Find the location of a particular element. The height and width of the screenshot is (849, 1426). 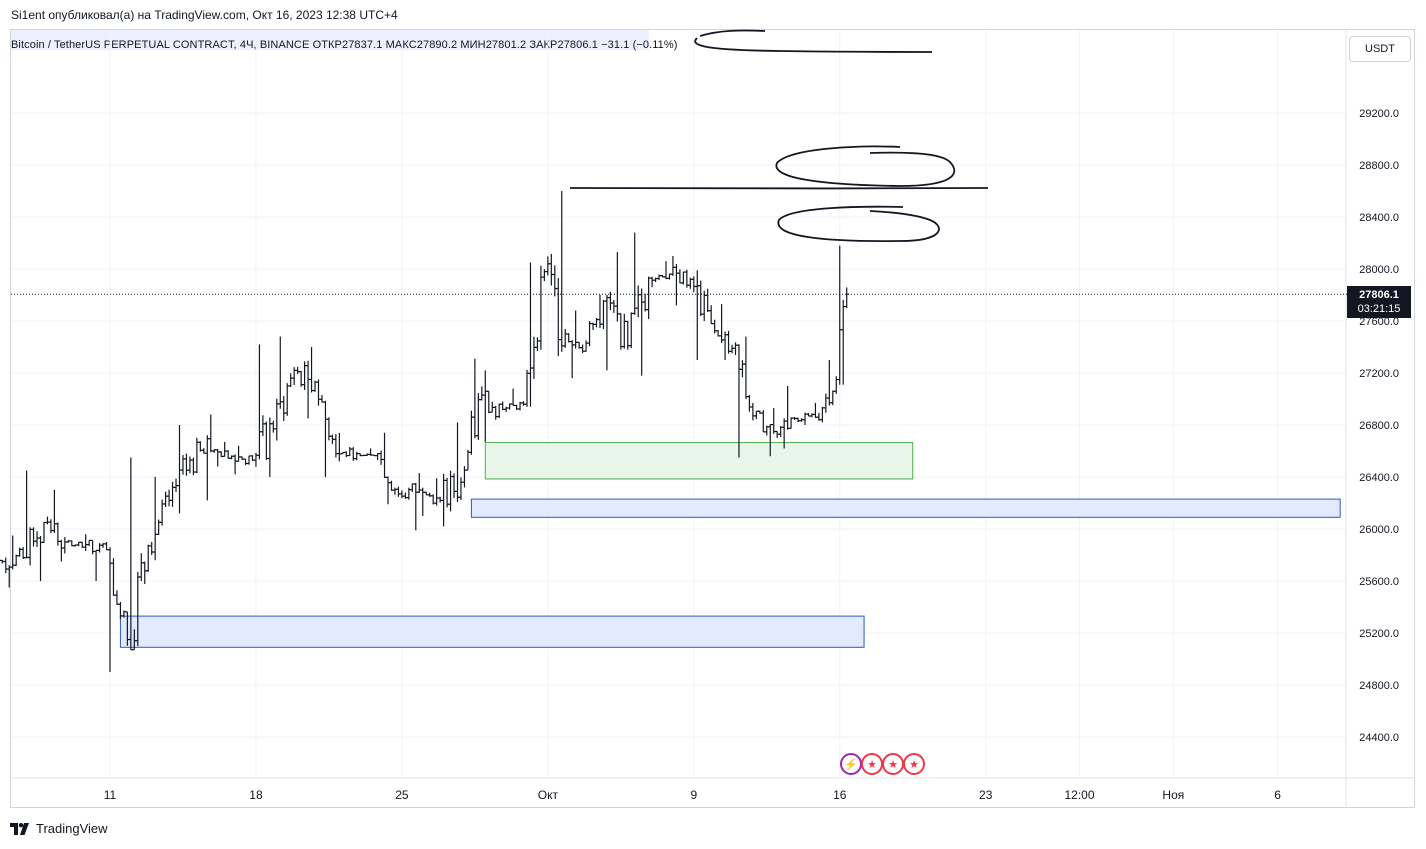

time-tick-label: 23 is located at coordinates (986, 795).